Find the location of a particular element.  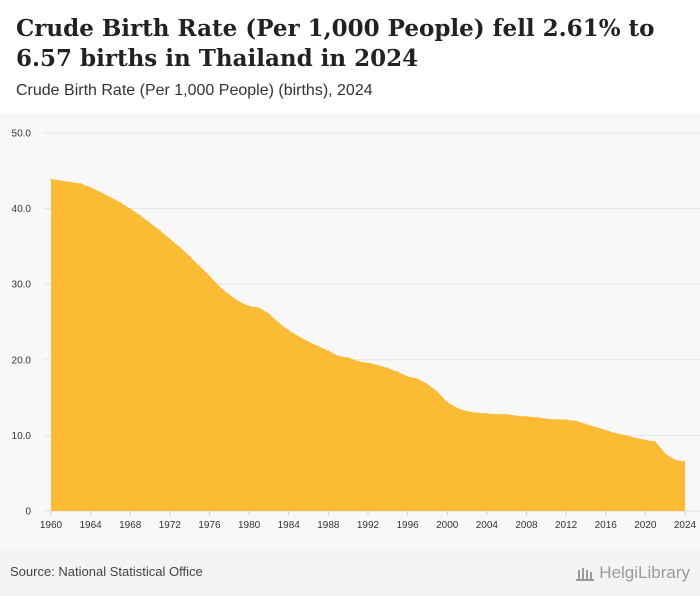

x-tick-label: 2000 is located at coordinates (447, 525).